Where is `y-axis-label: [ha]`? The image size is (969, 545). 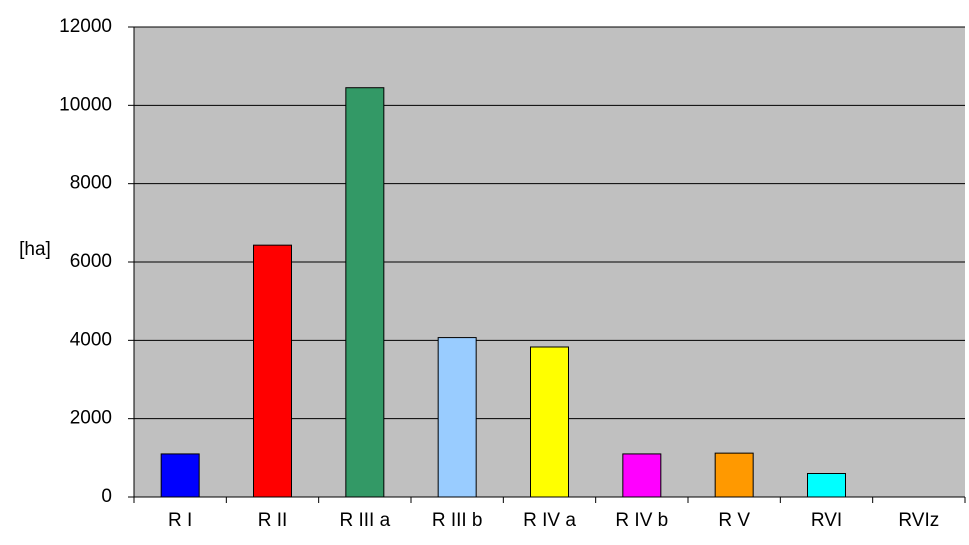
y-axis-label: [ha] is located at coordinates (35, 249).